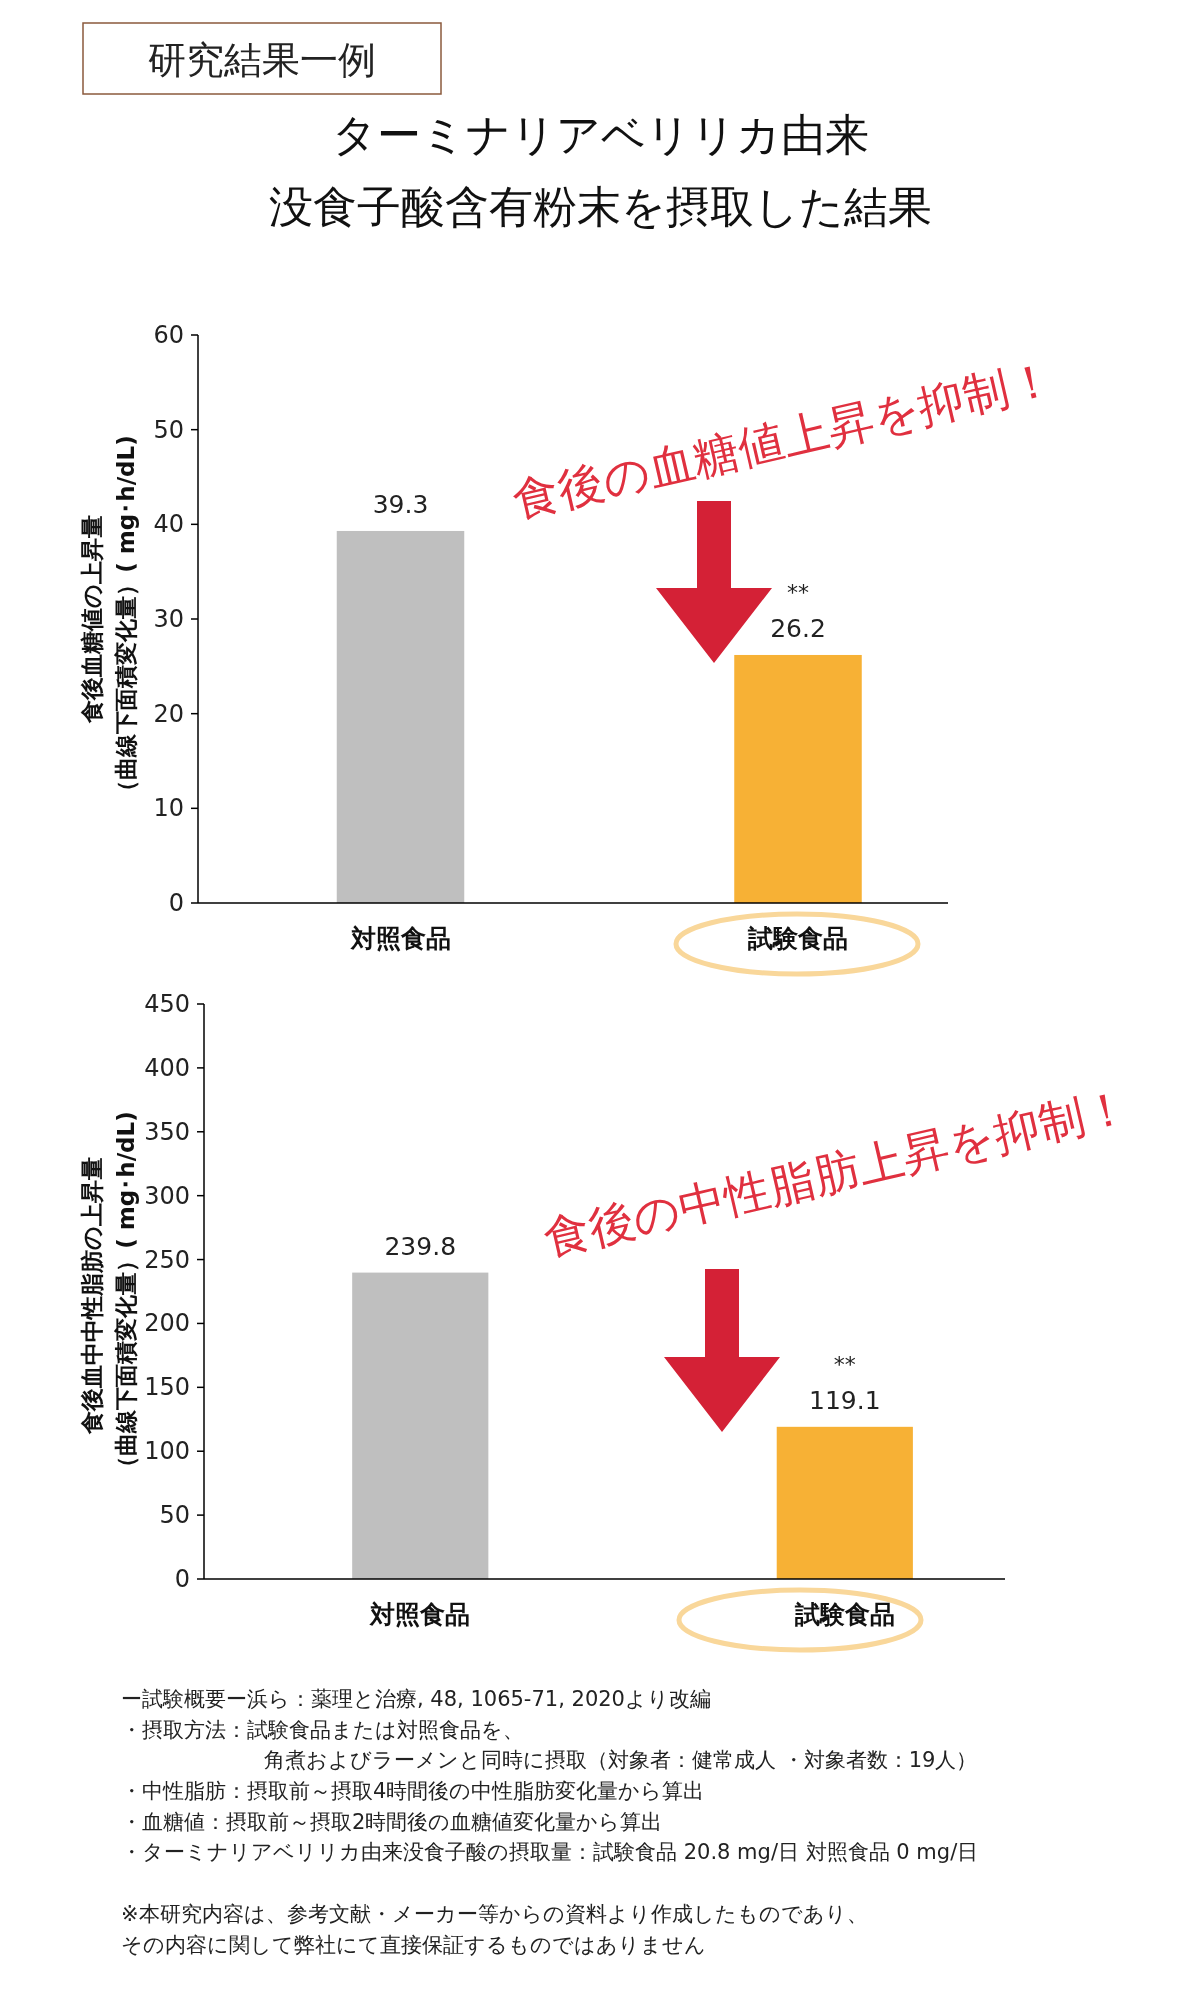 The height and width of the screenshot is (2000, 1200). What do you see at coordinates (109, 619) in the screenshot?
I see `y-axis-title: 食後血糖値の上昇量（曲線下面積変化量）( mg･h/dL)` at bounding box center [109, 619].